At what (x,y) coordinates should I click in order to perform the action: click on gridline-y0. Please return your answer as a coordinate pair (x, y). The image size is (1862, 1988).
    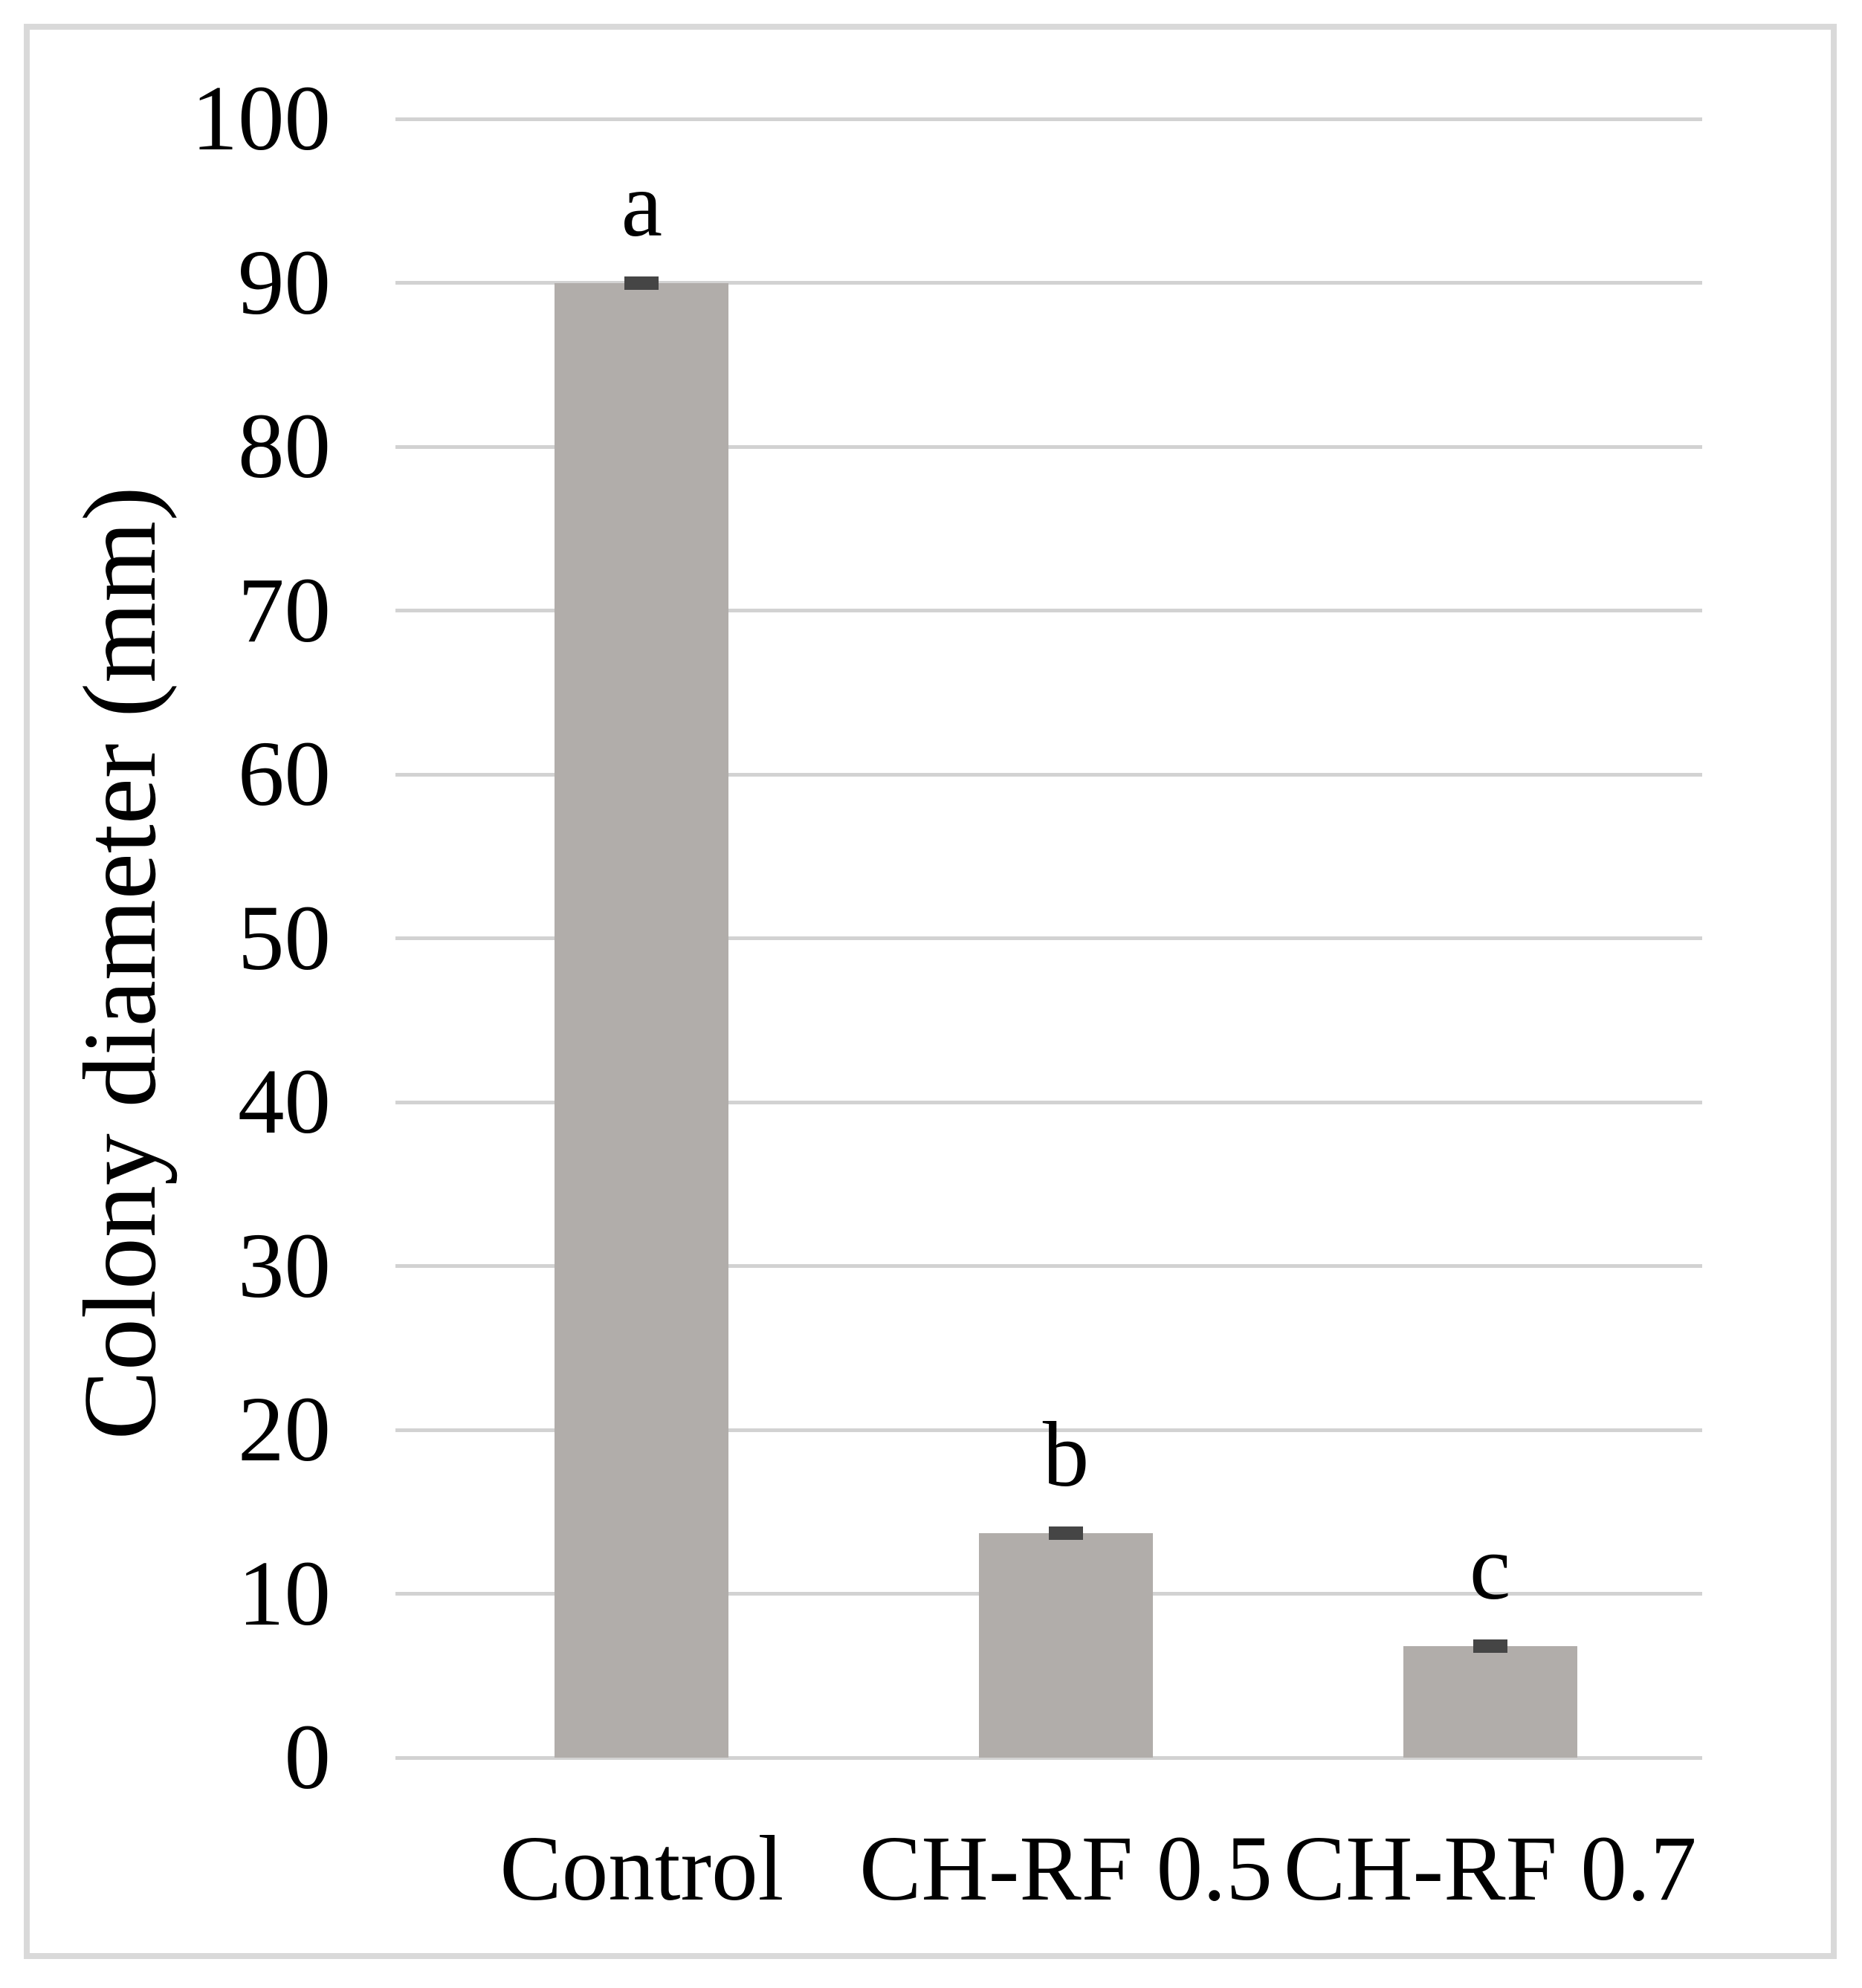
    Looking at the image, I should click on (1048, 1757).